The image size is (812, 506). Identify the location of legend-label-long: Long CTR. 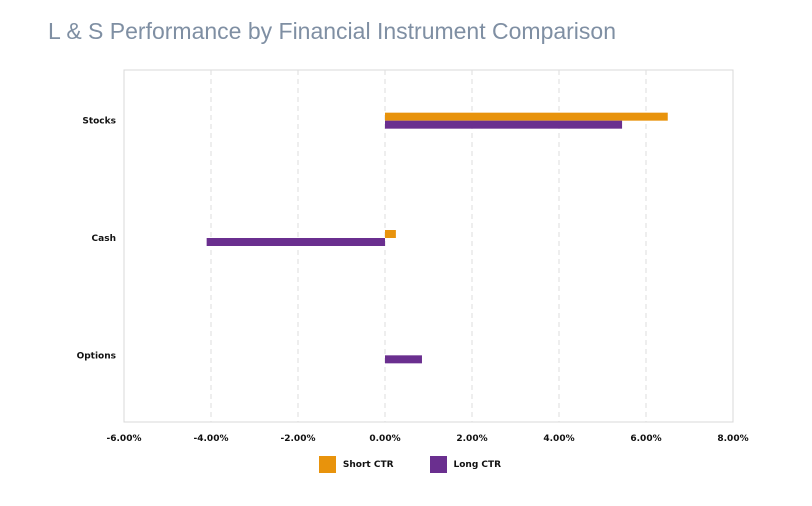
(477, 464).